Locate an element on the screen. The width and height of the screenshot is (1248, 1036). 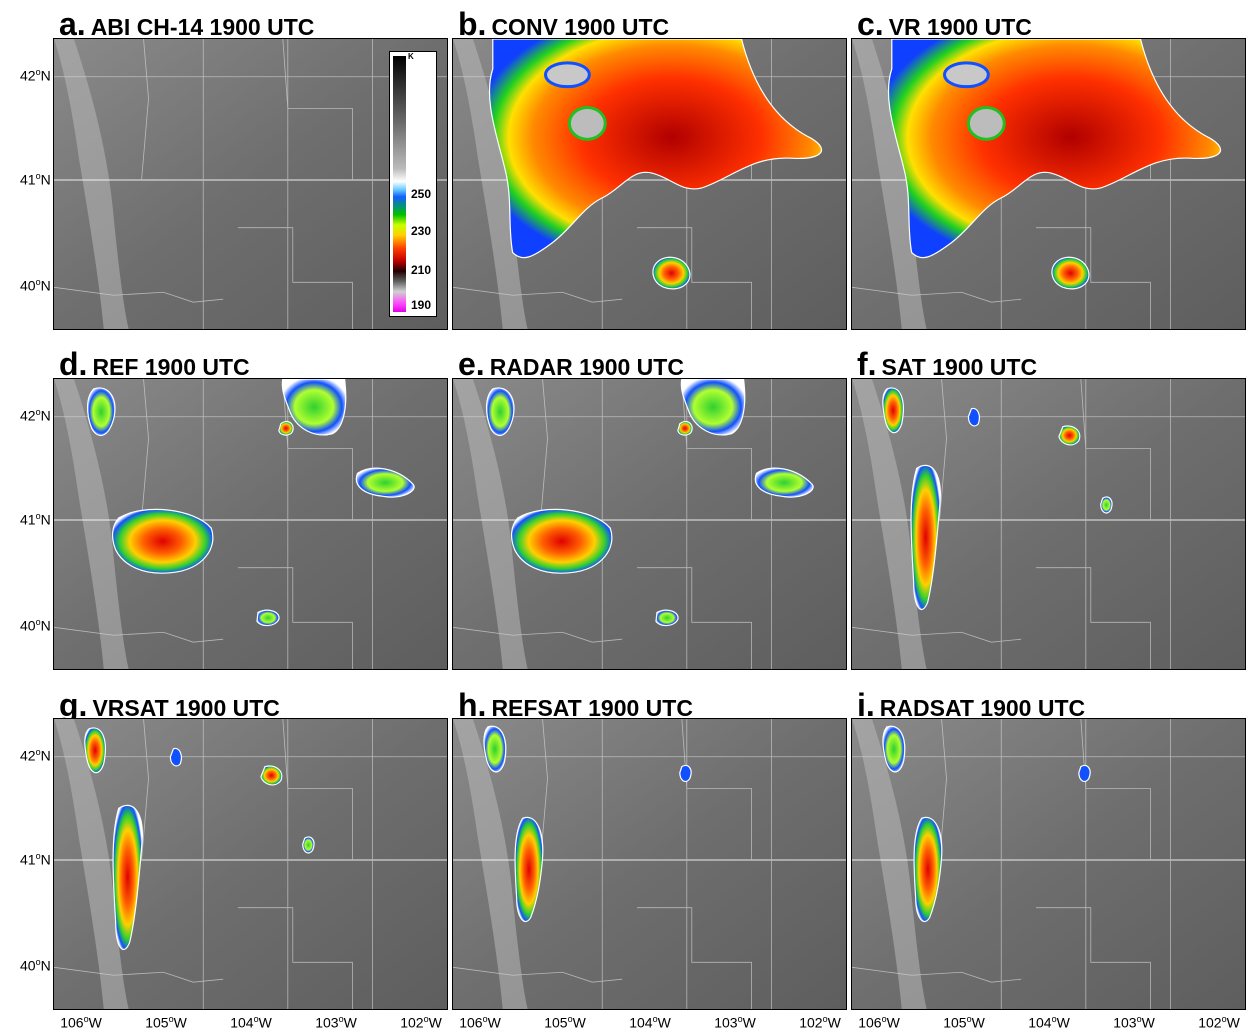
panel-title: h. REFSAT 1900 UTC is located at coordinates (575, 705).